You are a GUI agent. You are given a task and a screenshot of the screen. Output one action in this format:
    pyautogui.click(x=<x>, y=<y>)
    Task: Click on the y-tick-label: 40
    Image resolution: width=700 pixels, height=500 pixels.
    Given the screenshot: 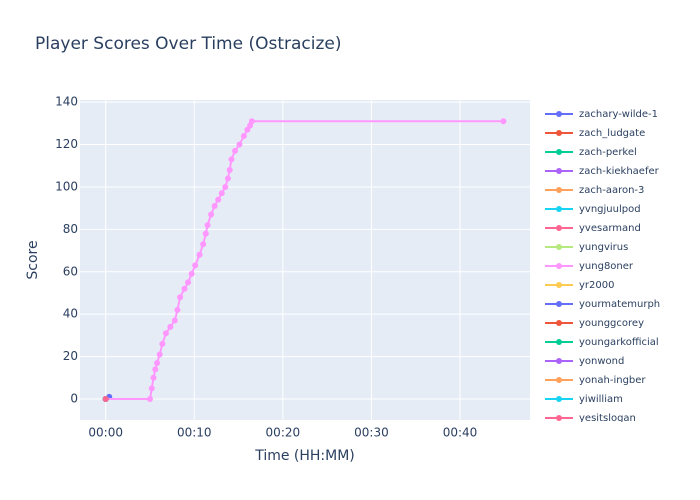 What is the action you would take?
    pyautogui.click(x=70, y=314)
    